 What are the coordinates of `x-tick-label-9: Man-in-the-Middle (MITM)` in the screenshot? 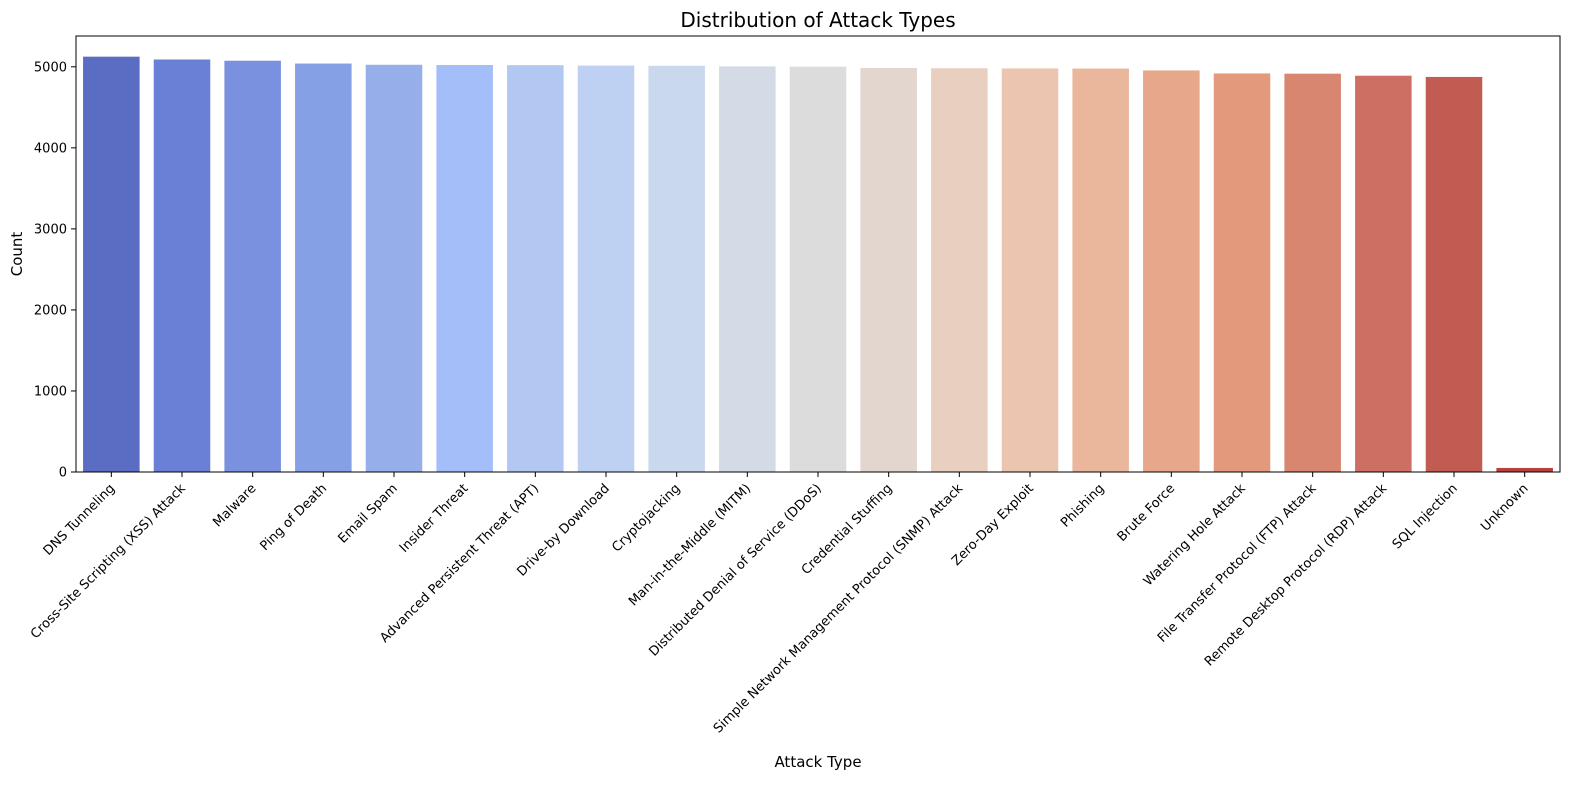 It's located at (690, 545).